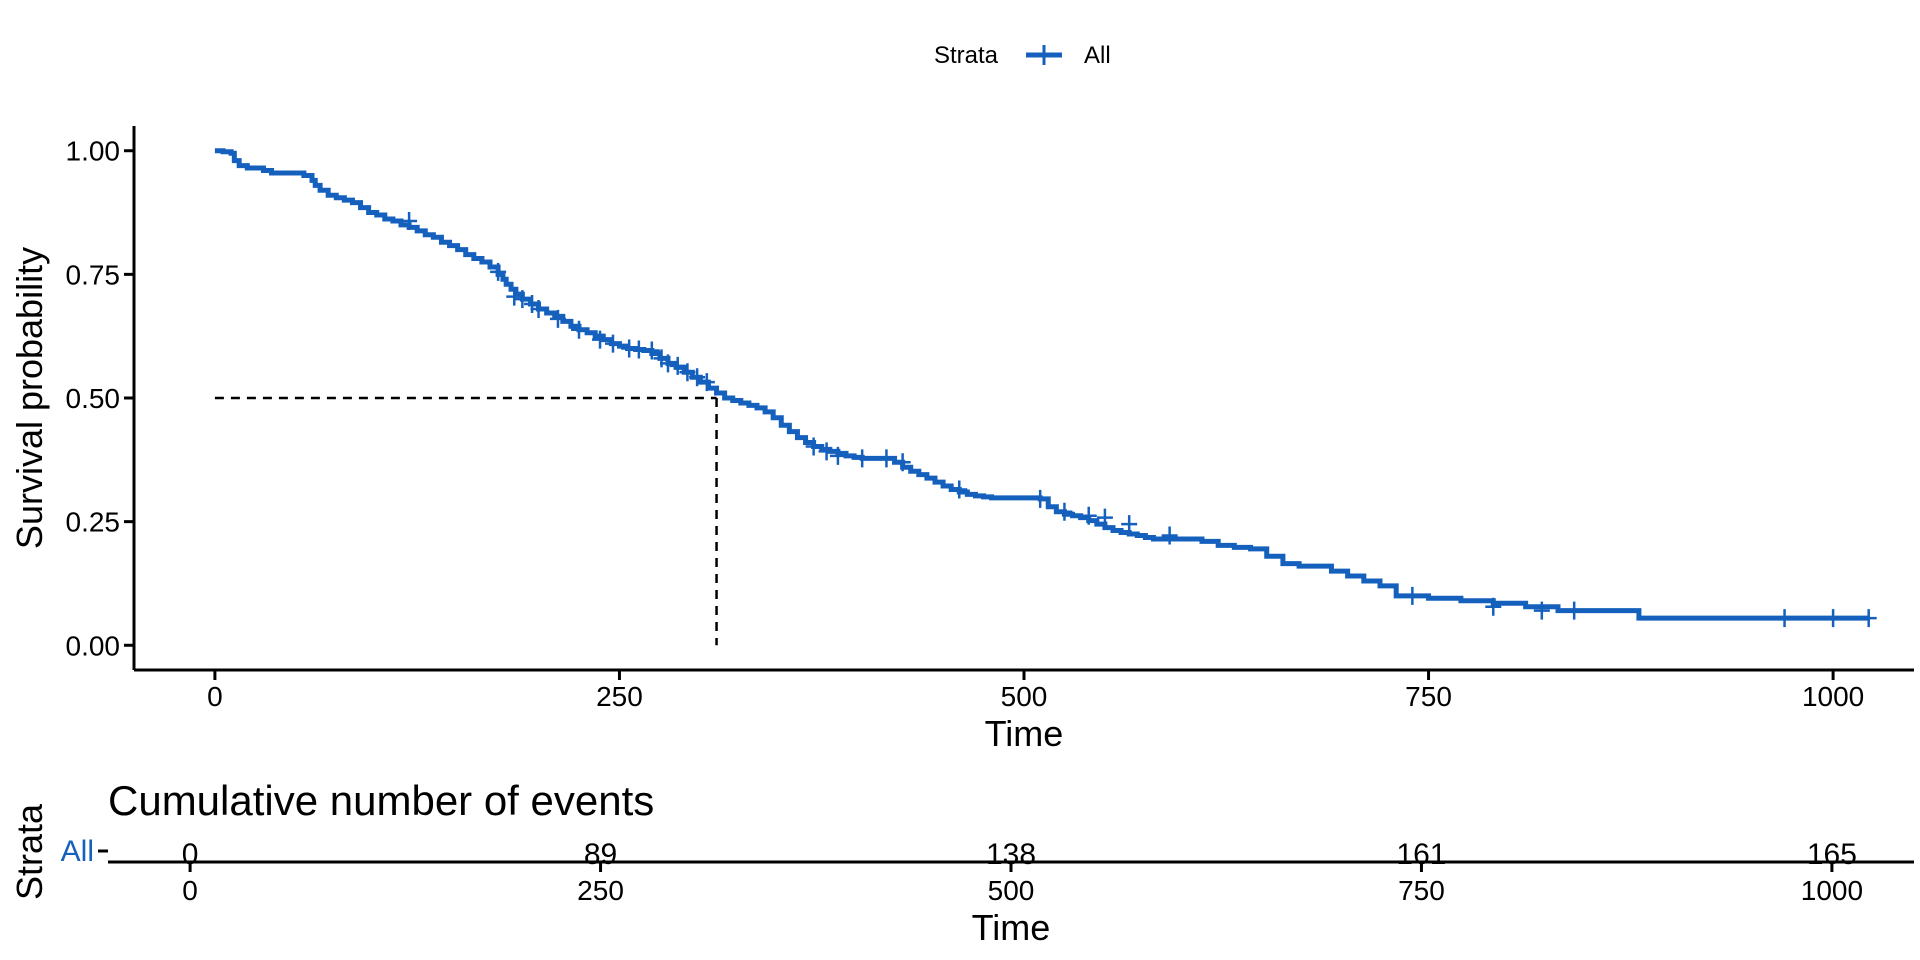  What do you see at coordinates (381, 800) in the screenshot?
I see `table-title: Cumulative number of events` at bounding box center [381, 800].